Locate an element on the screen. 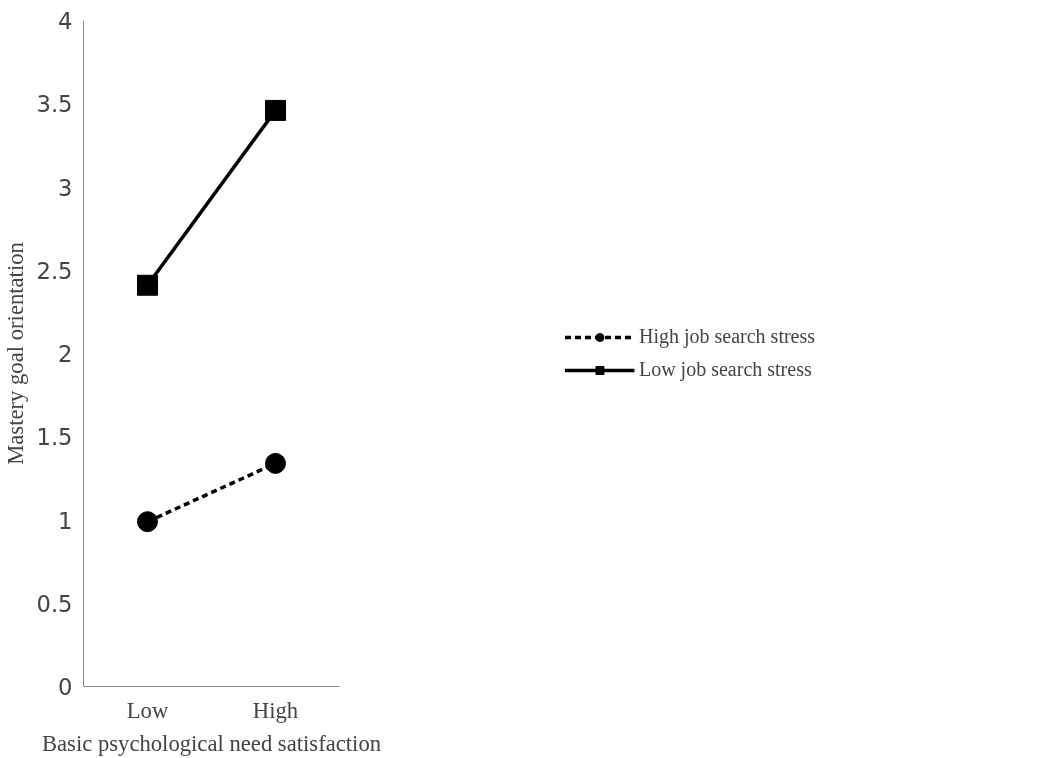  y-tick-label: 0 is located at coordinates (65, 687).